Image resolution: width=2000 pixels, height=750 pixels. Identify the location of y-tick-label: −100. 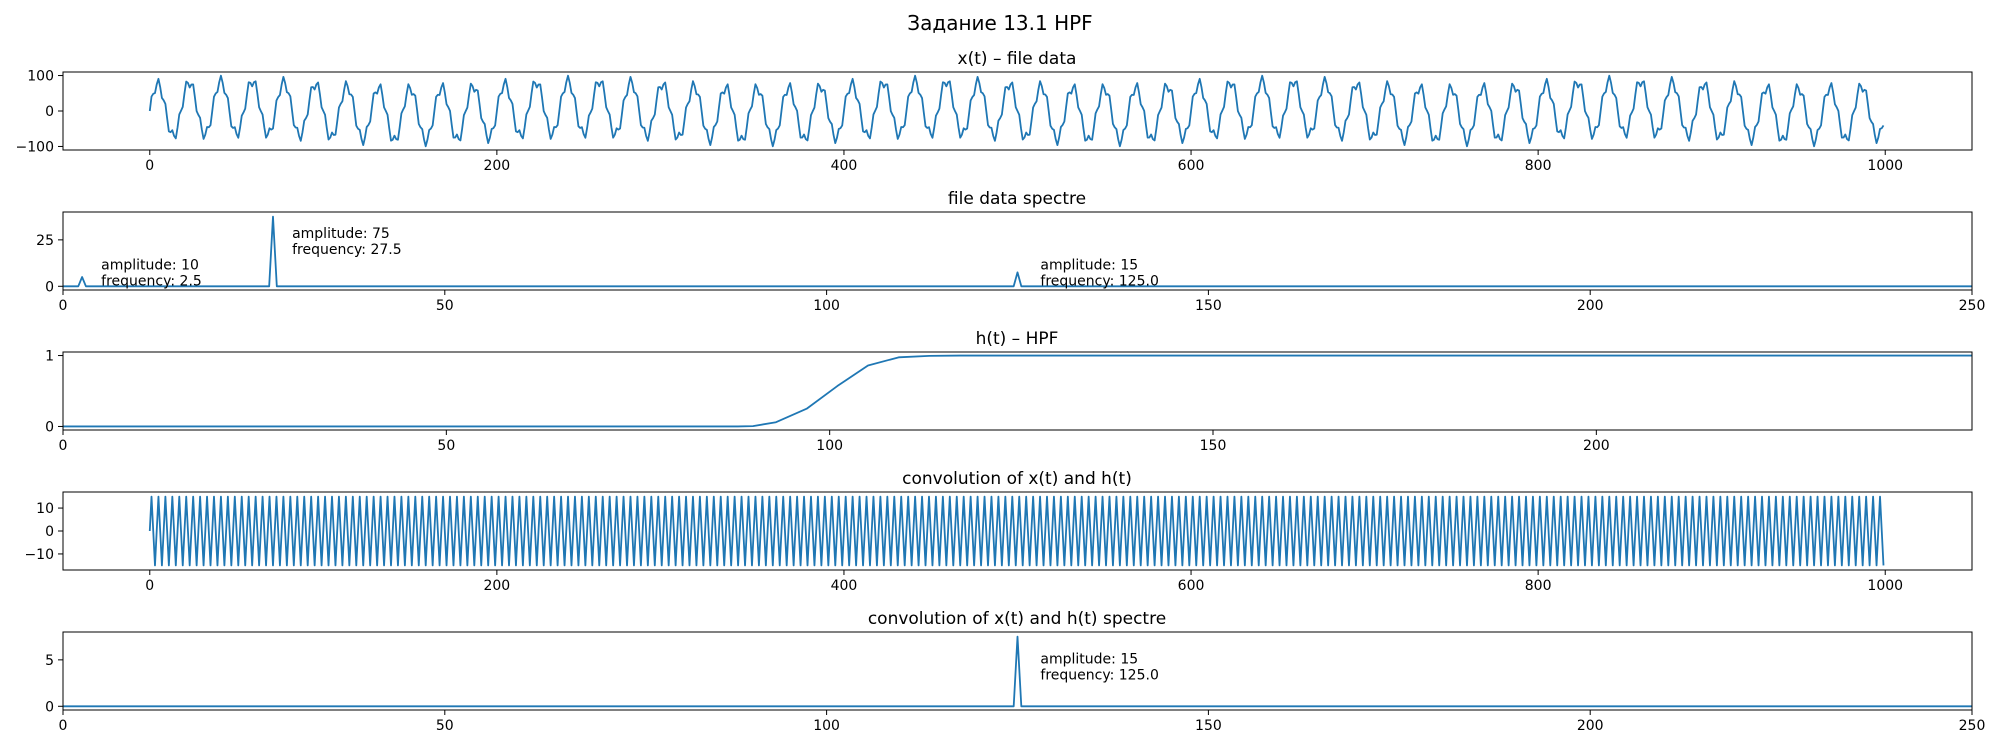
(35, 147).